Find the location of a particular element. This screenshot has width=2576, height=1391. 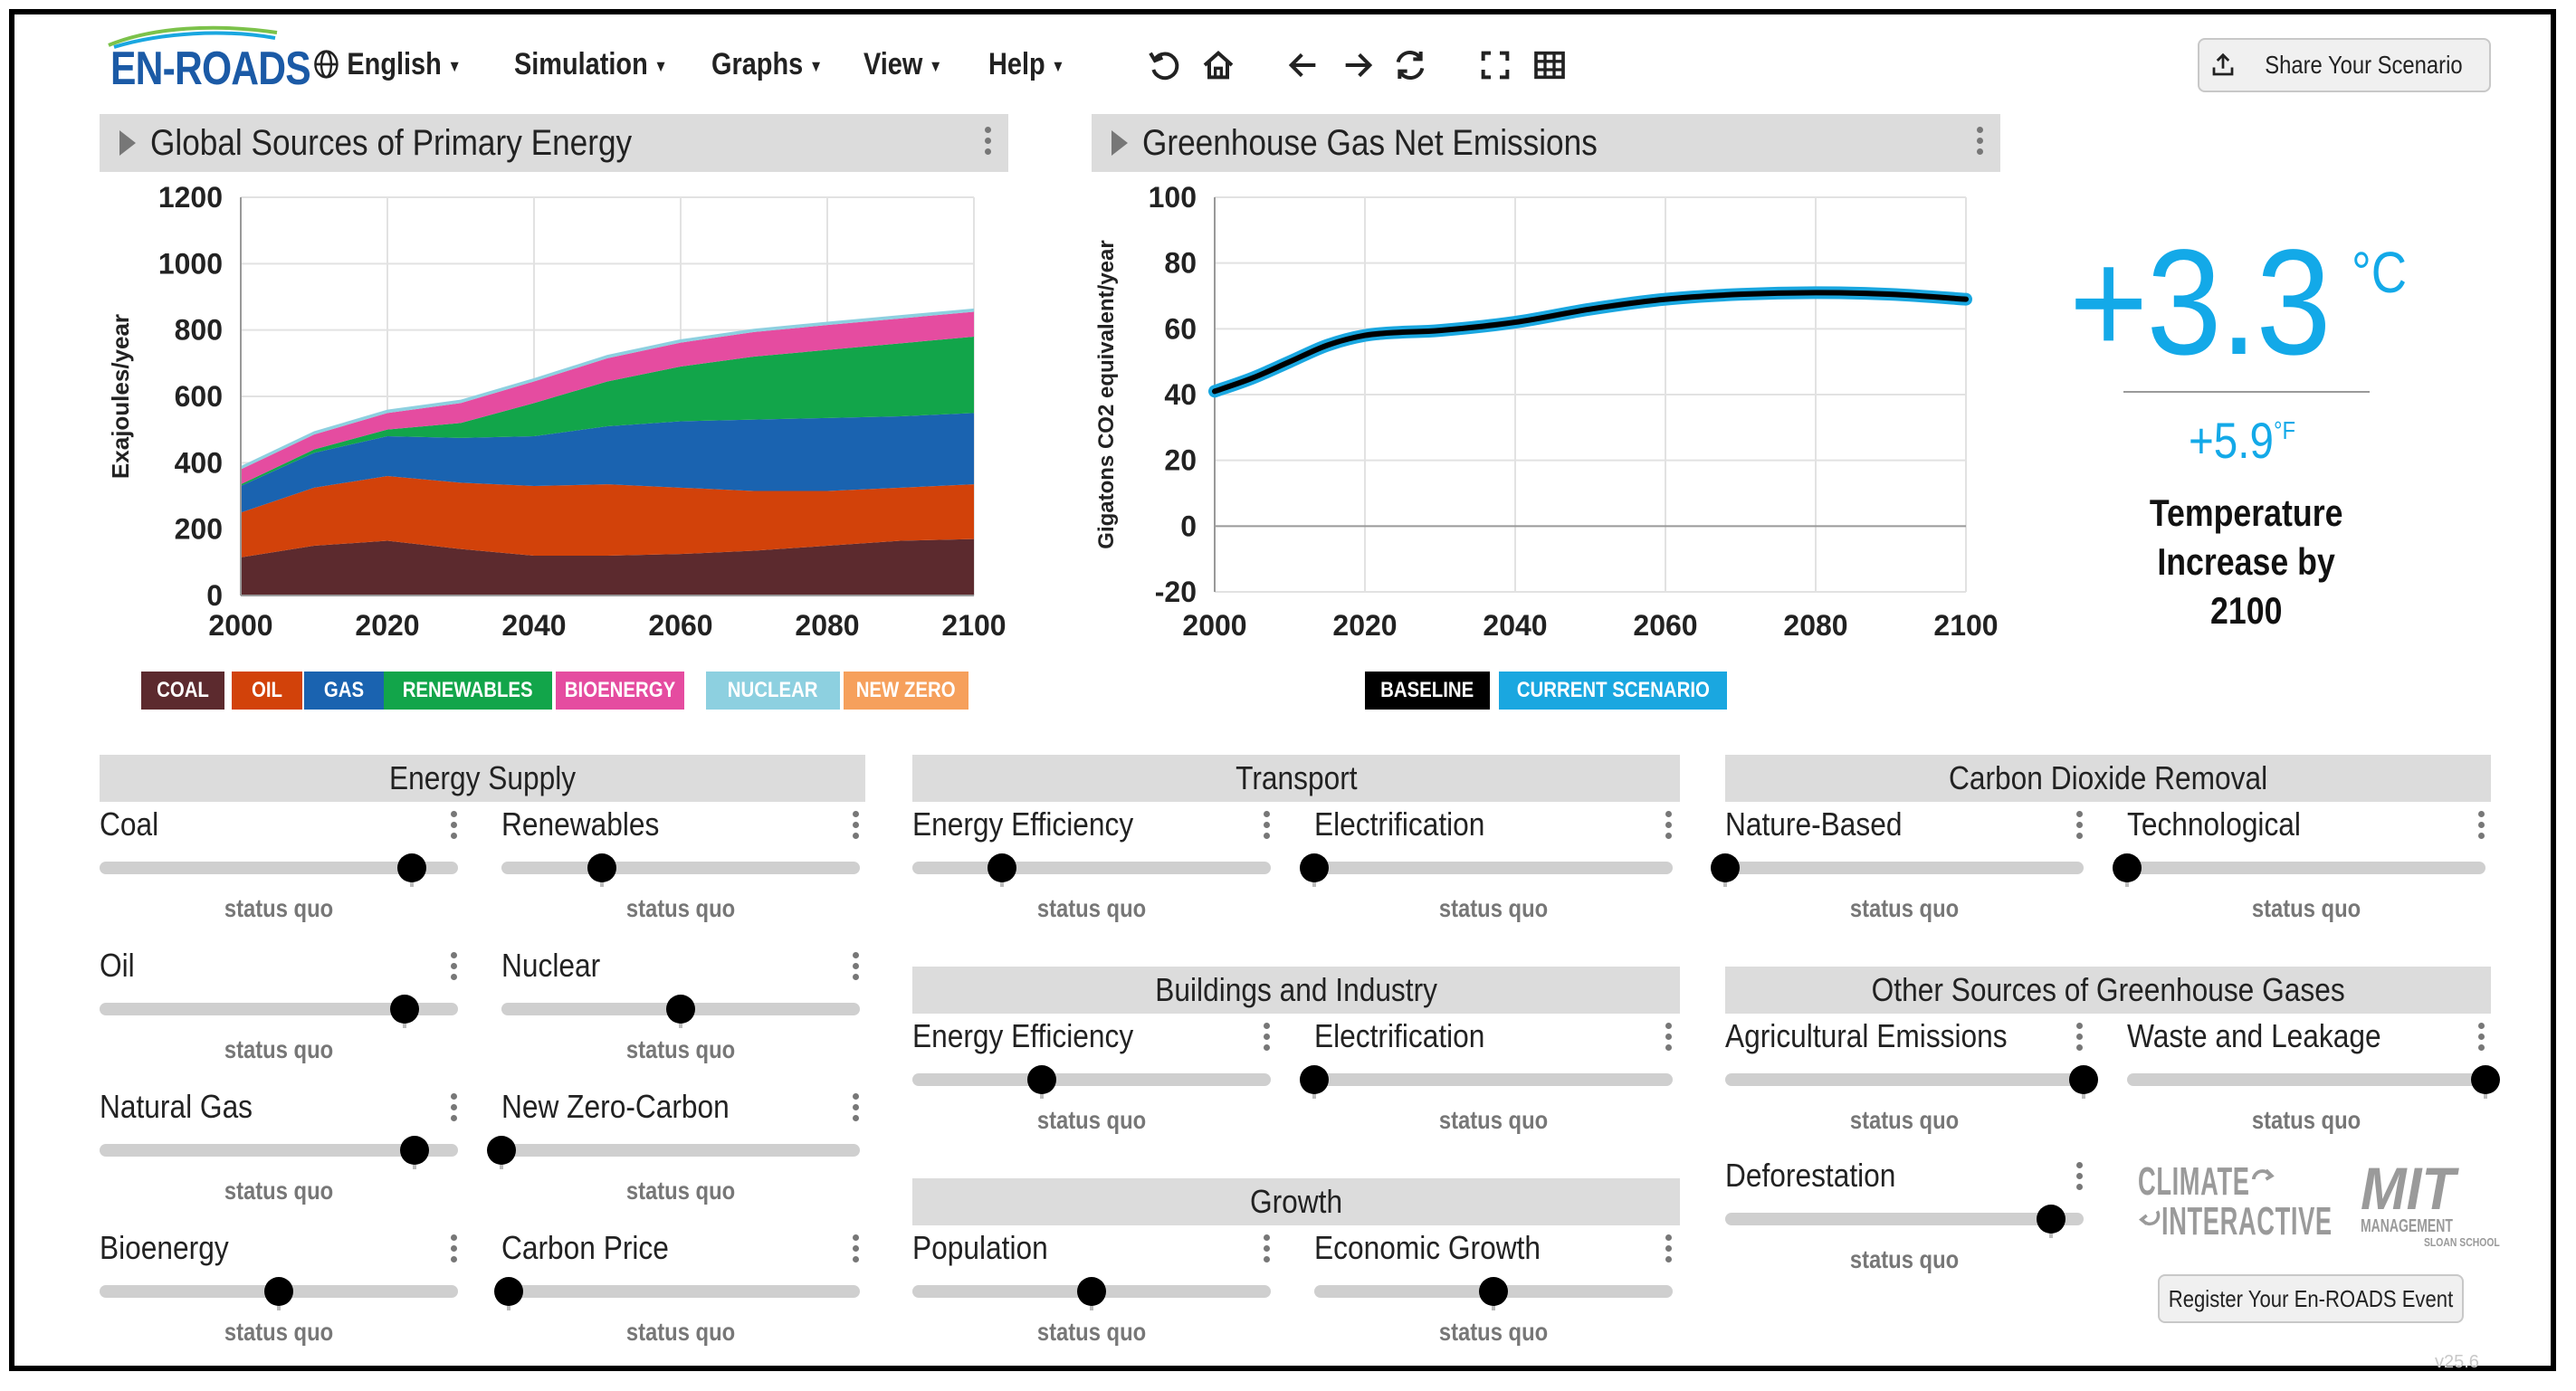

legend-gas: GAS is located at coordinates (344, 691).